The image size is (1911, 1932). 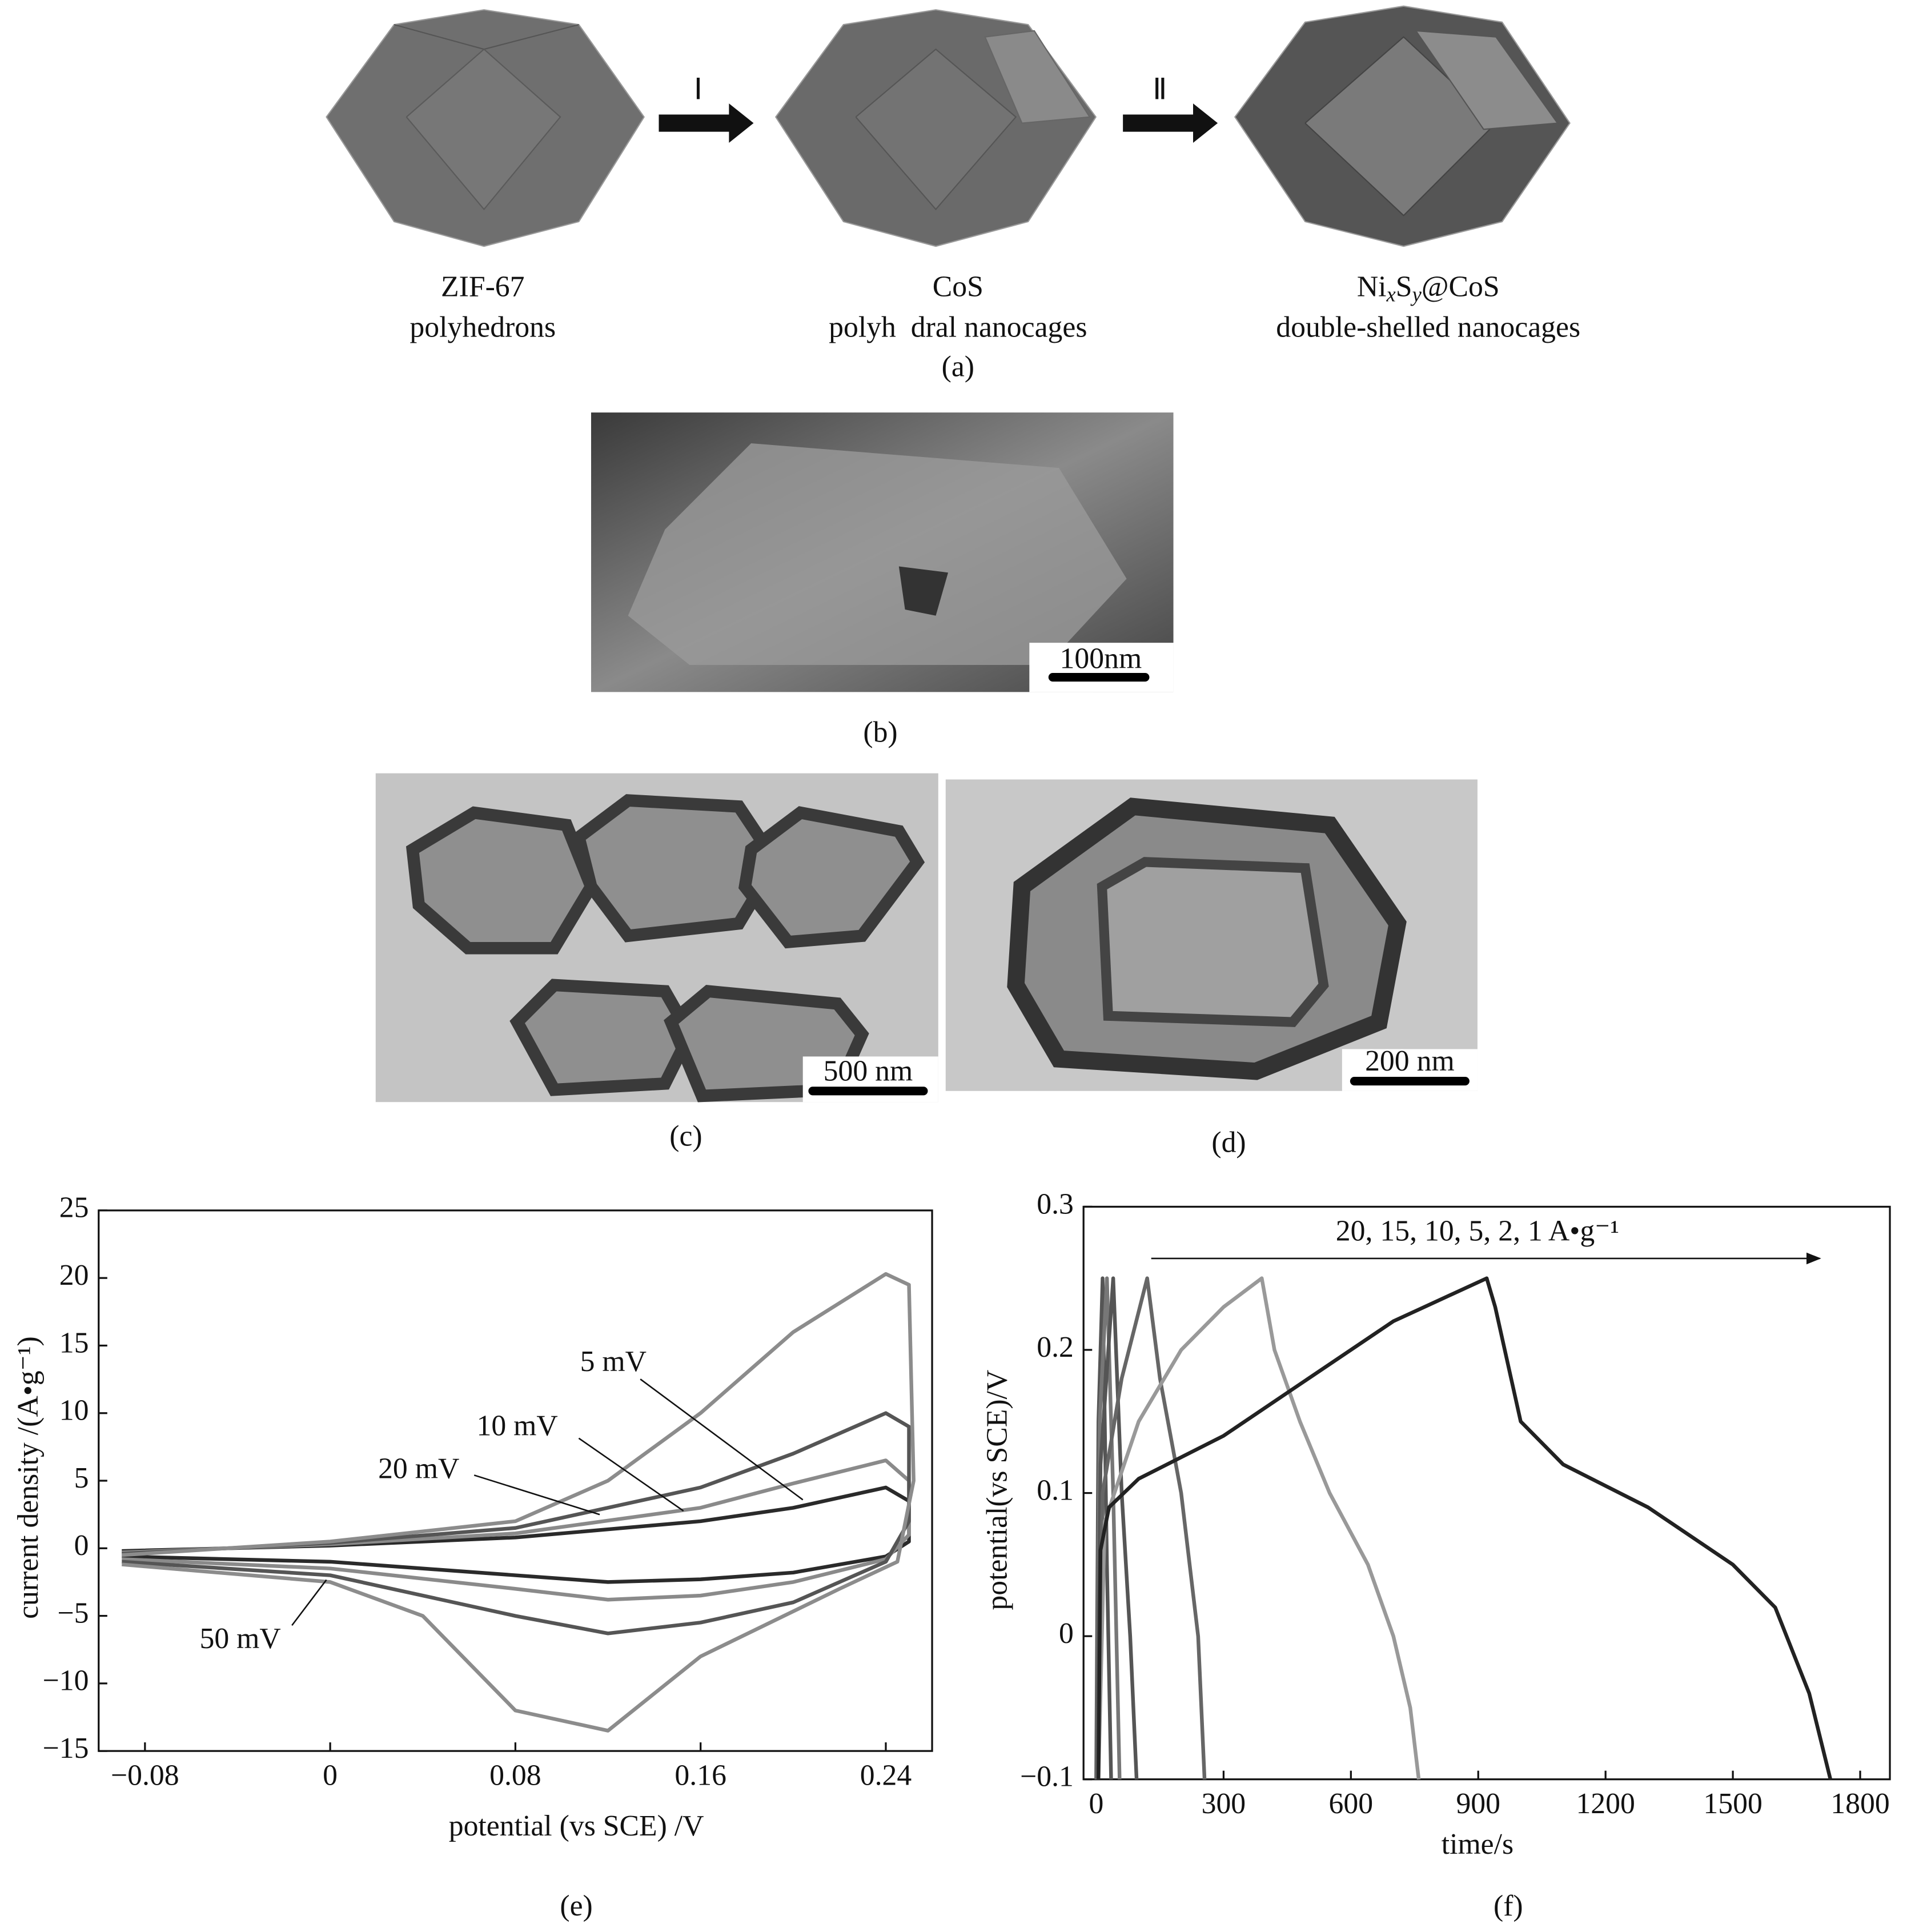 What do you see at coordinates (1160, 90) in the screenshot?
I see `step-label: Ⅱ` at bounding box center [1160, 90].